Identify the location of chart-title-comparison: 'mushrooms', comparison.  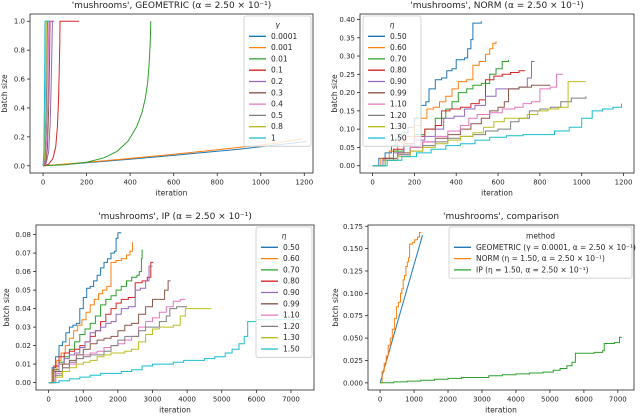
(501, 217).